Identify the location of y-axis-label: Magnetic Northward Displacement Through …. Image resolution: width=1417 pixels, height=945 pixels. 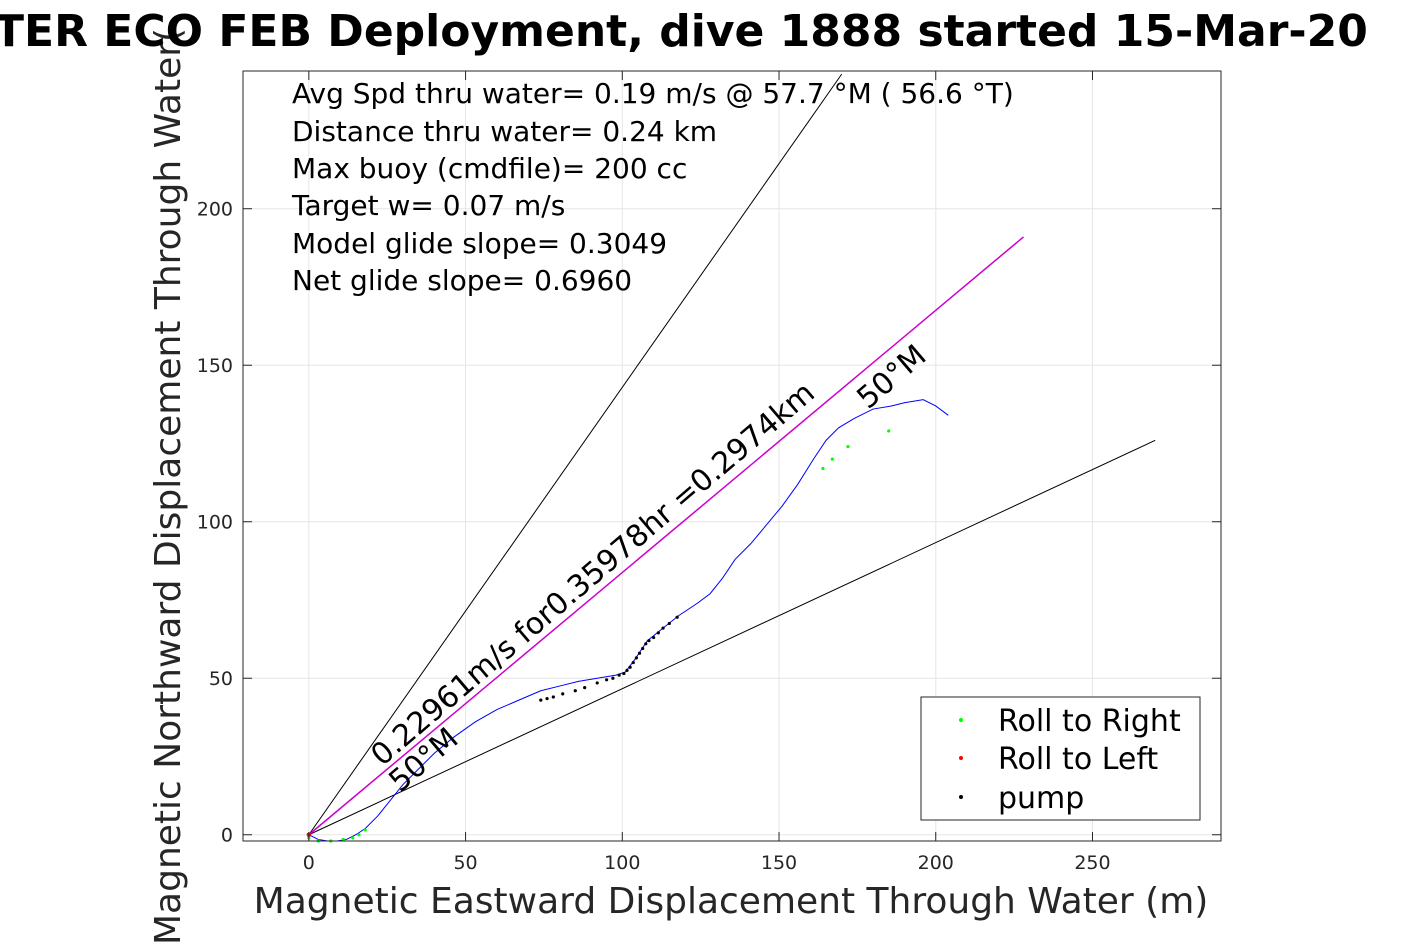
(168, 486).